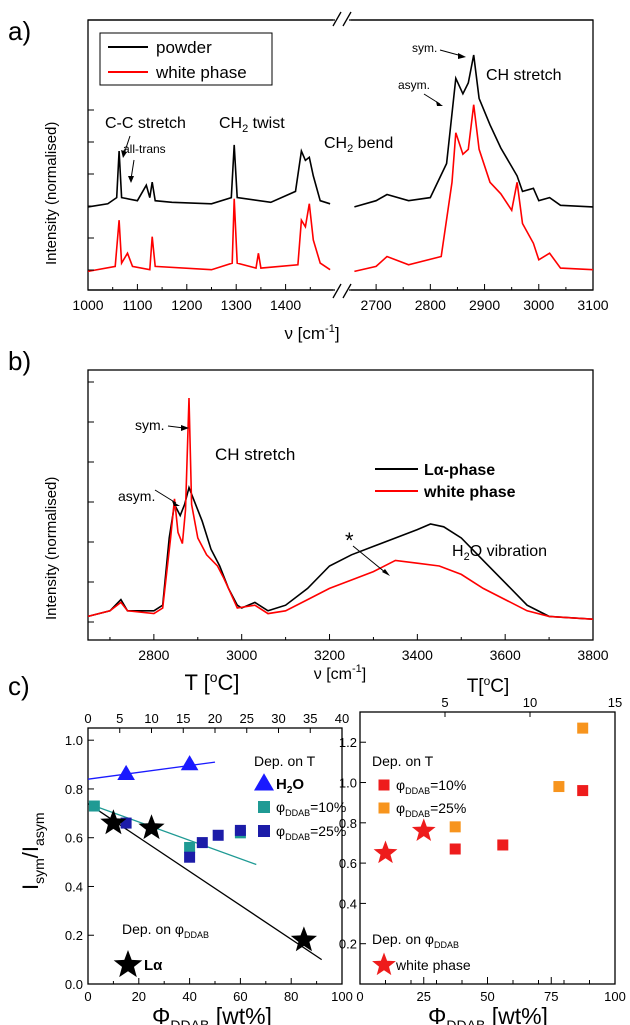 The height and width of the screenshot is (1025, 630). What do you see at coordinates (74, 984) in the screenshot?
I see `y-tick-label-c-left: 0.0` at bounding box center [74, 984].